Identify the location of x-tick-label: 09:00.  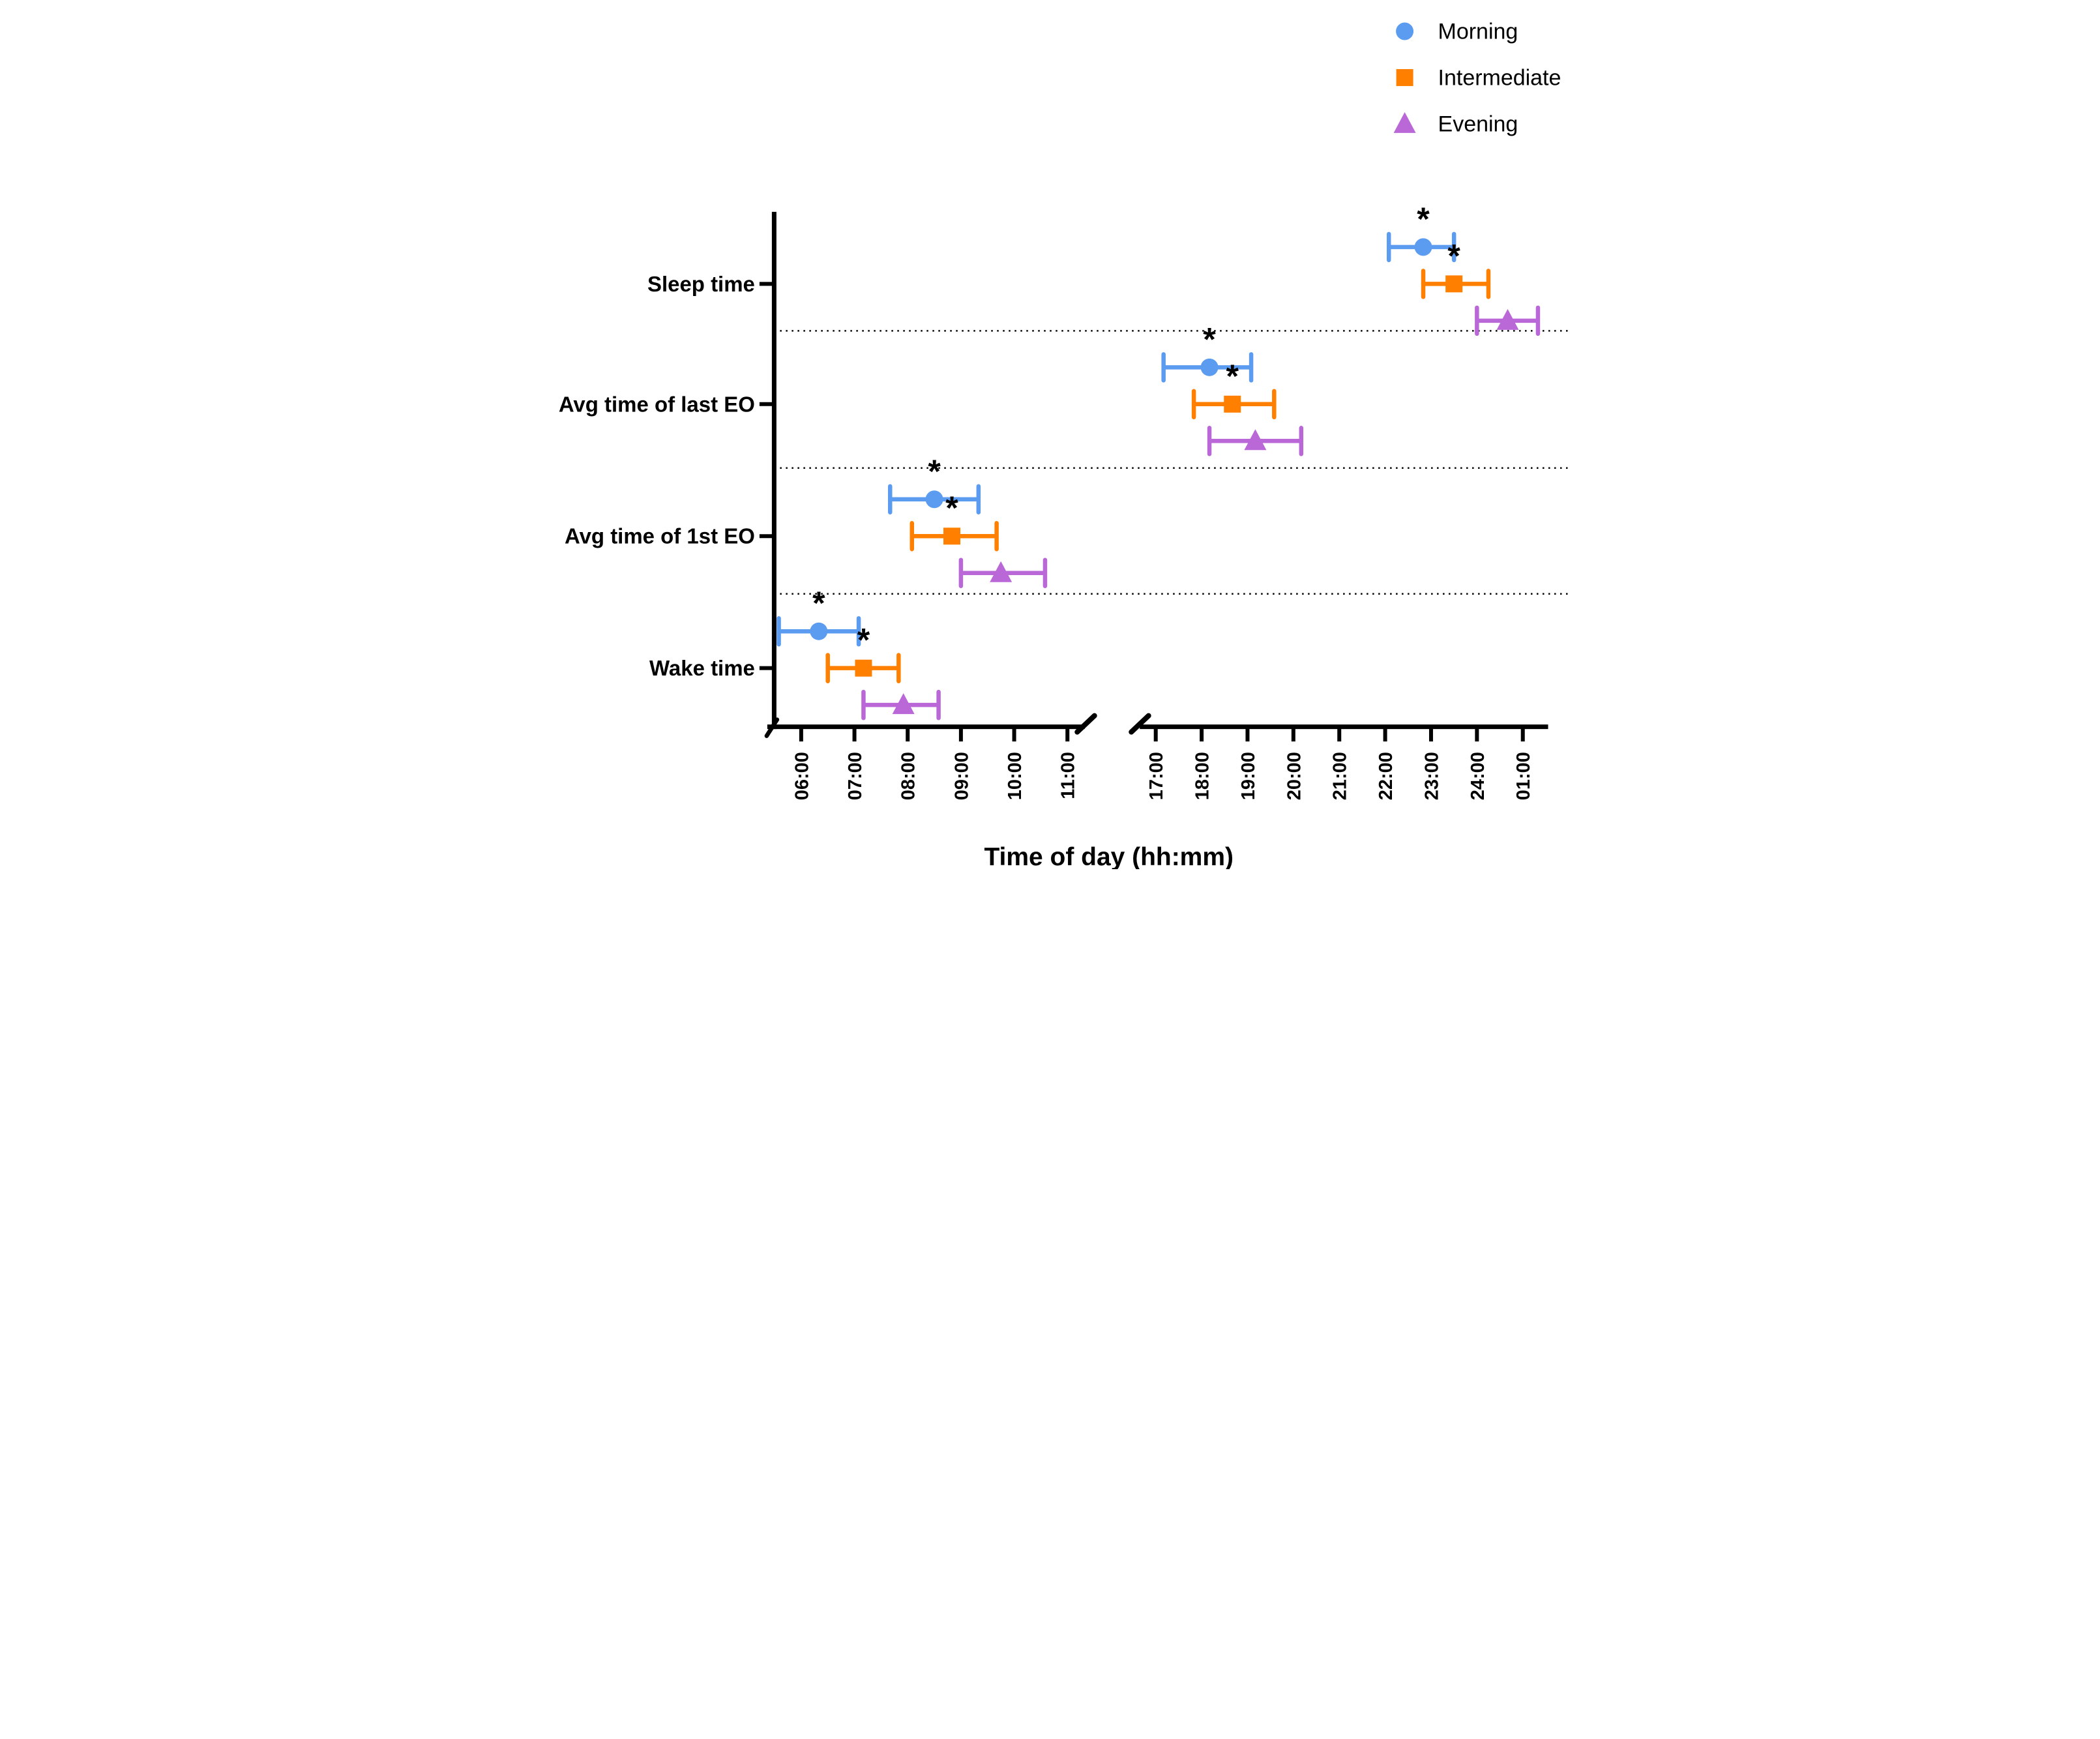
(962, 776).